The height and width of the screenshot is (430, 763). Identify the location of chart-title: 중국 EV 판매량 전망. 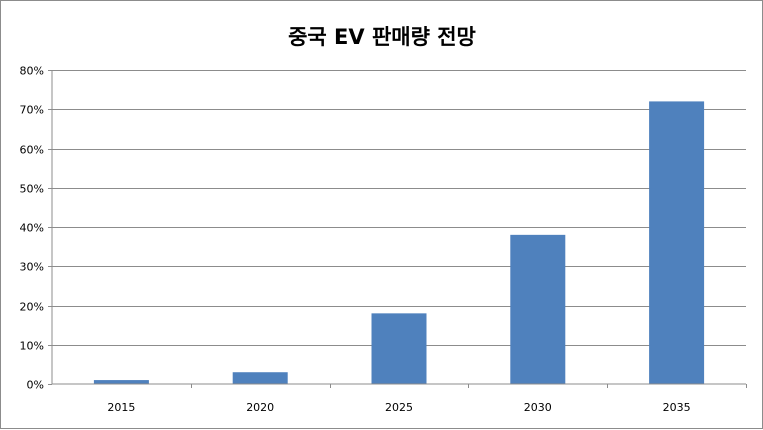
(382, 37).